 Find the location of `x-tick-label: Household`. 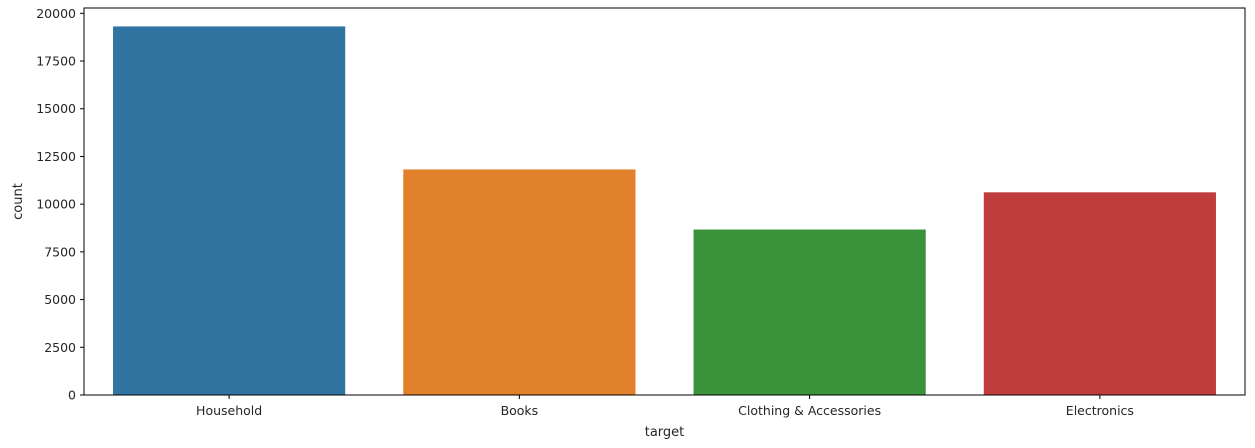

x-tick-label: Household is located at coordinates (229, 410).